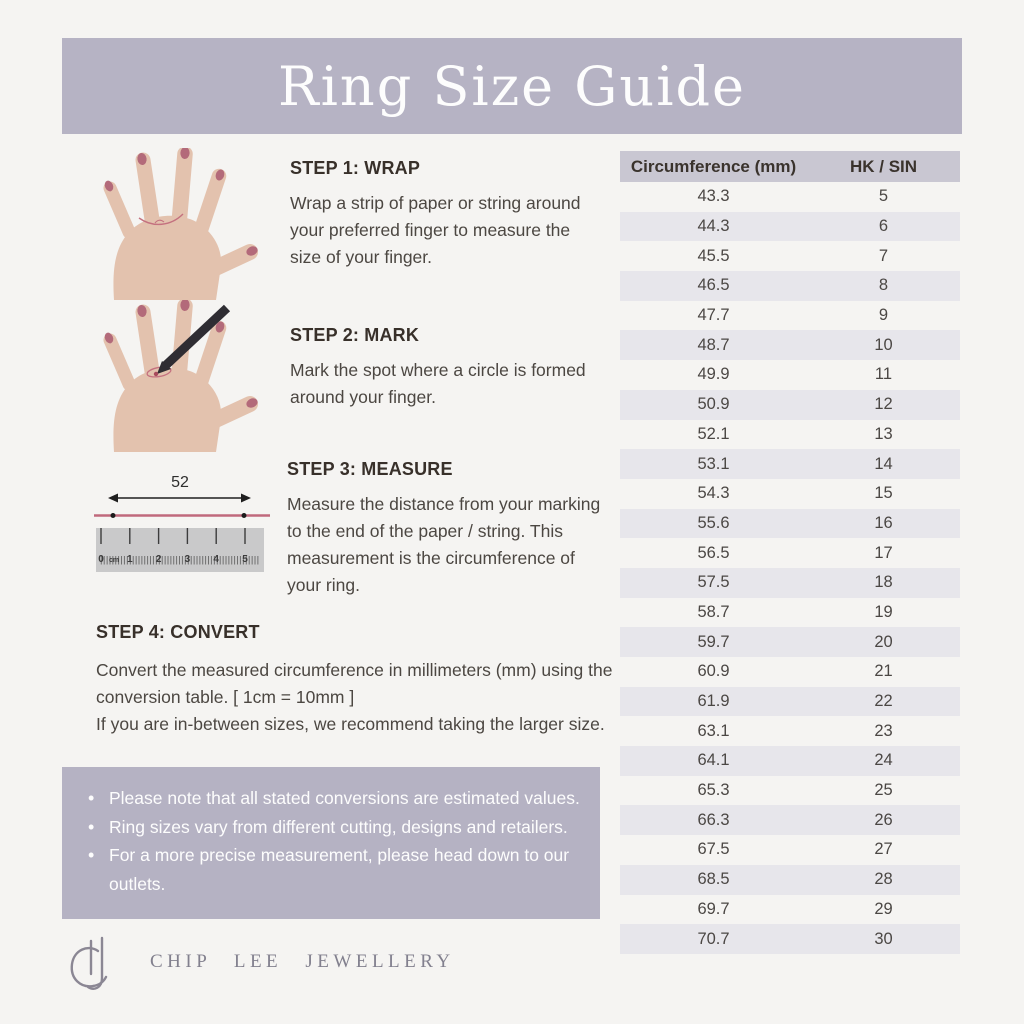 The image size is (1024, 1024). What do you see at coordinates (713, 730) in the screenshot?
I see `circumference-cell: 63.1` at bounding box center [713, 730].